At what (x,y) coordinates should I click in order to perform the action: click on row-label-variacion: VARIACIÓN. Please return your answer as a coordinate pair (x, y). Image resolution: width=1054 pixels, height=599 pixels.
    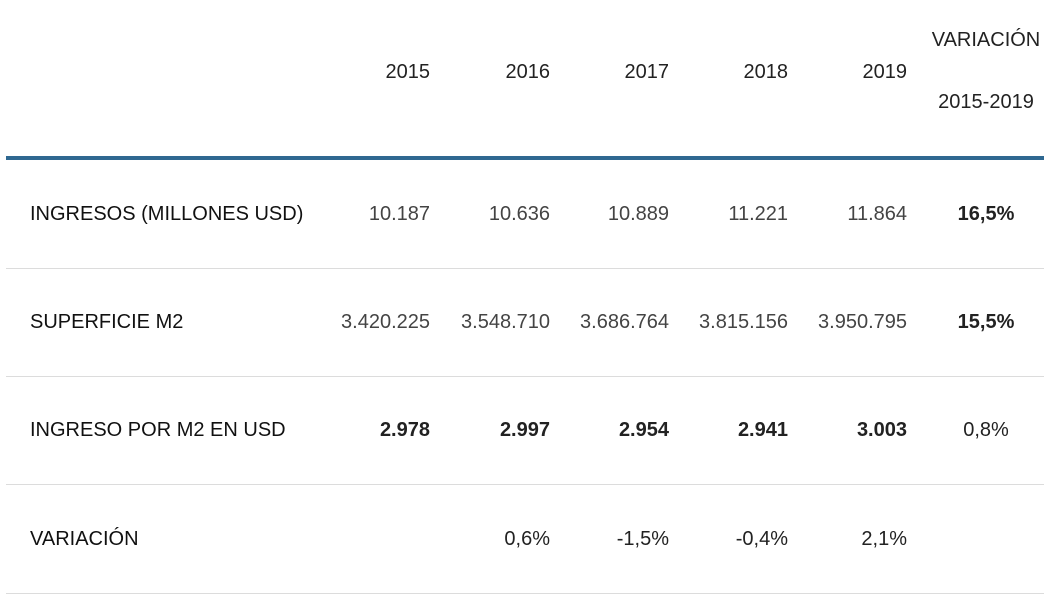
    Looking at the image, I should click on (84, 539).